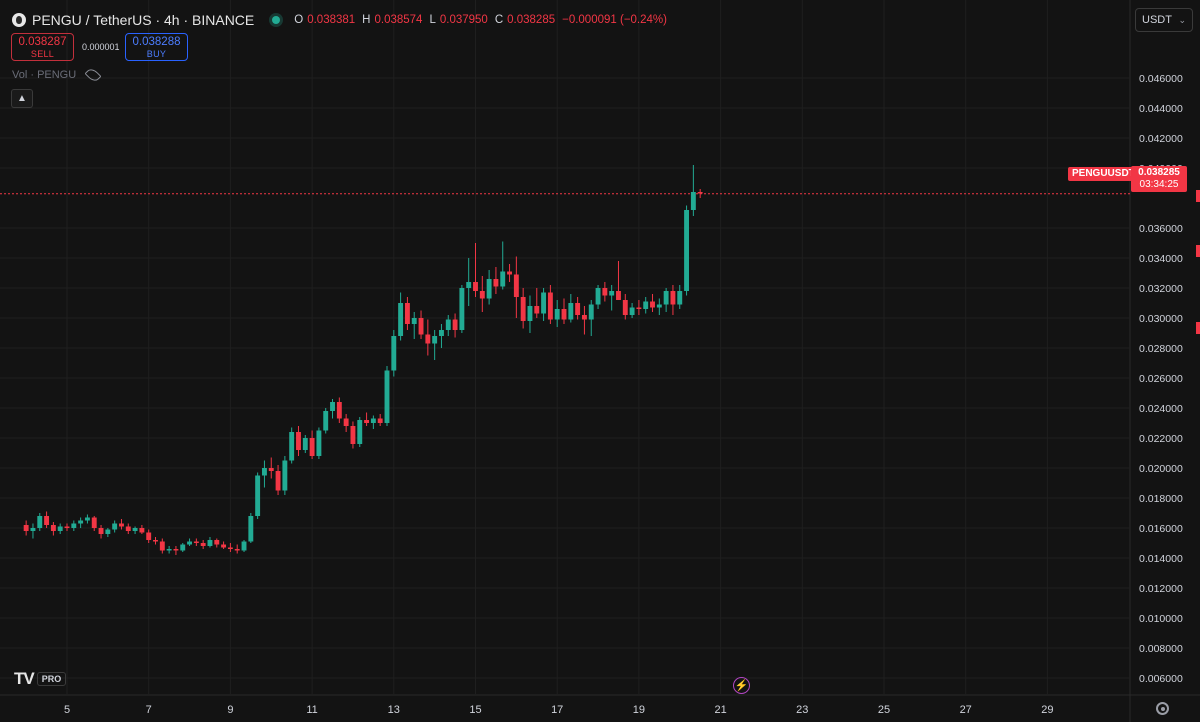 Image resolution: width=1200 pixels, height=722 pixels. I want to click on volume-label: Vol · PENGU, so click(44, 75).